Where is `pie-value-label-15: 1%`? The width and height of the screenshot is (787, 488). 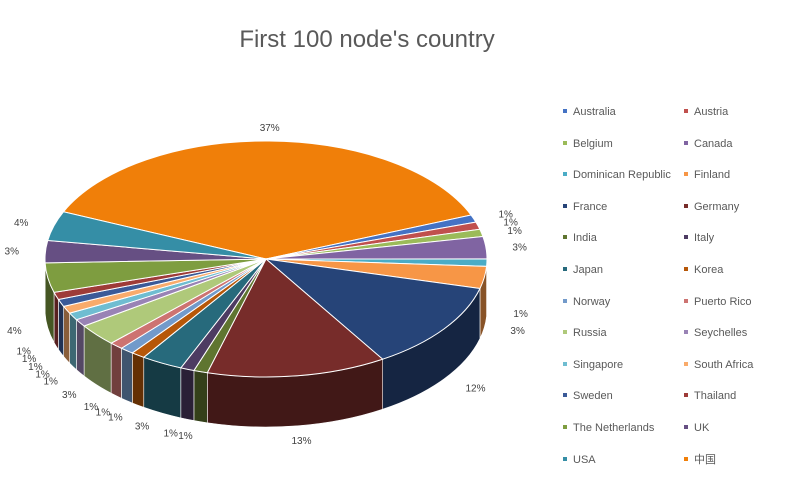
pie-value-label-15: 1% is located at coordinates (50, 382).